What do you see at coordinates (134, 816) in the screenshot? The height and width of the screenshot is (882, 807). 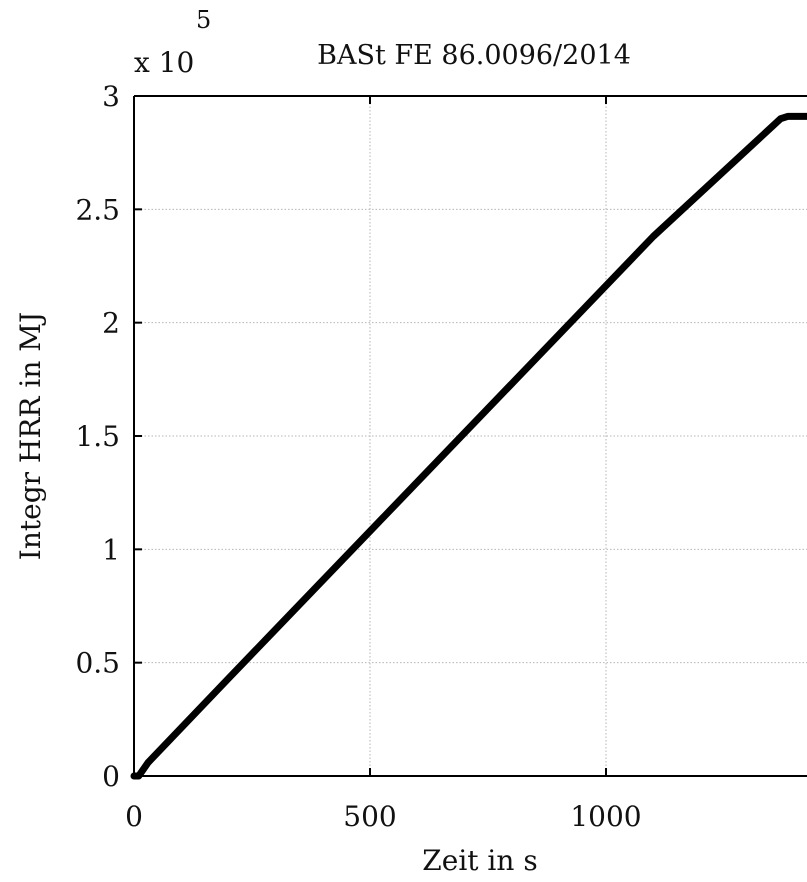 I see `x-tick-label-0: 0` at bounding box center [134, 816].